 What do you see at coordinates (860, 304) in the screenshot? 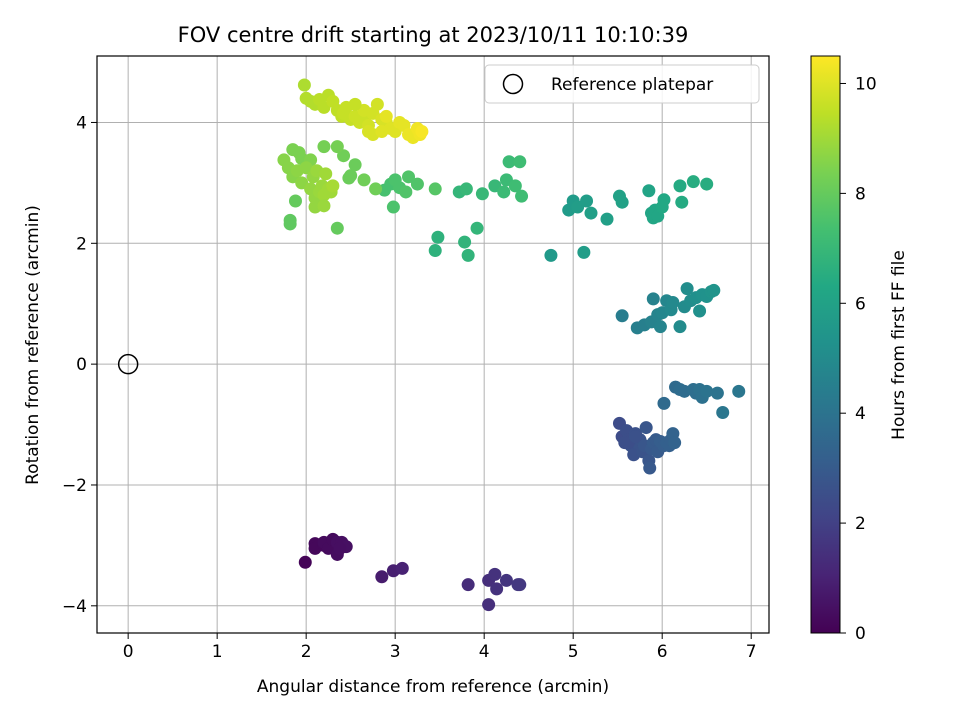
I see `colorbar-tick-label: 6` at bounding box center [860, 304].